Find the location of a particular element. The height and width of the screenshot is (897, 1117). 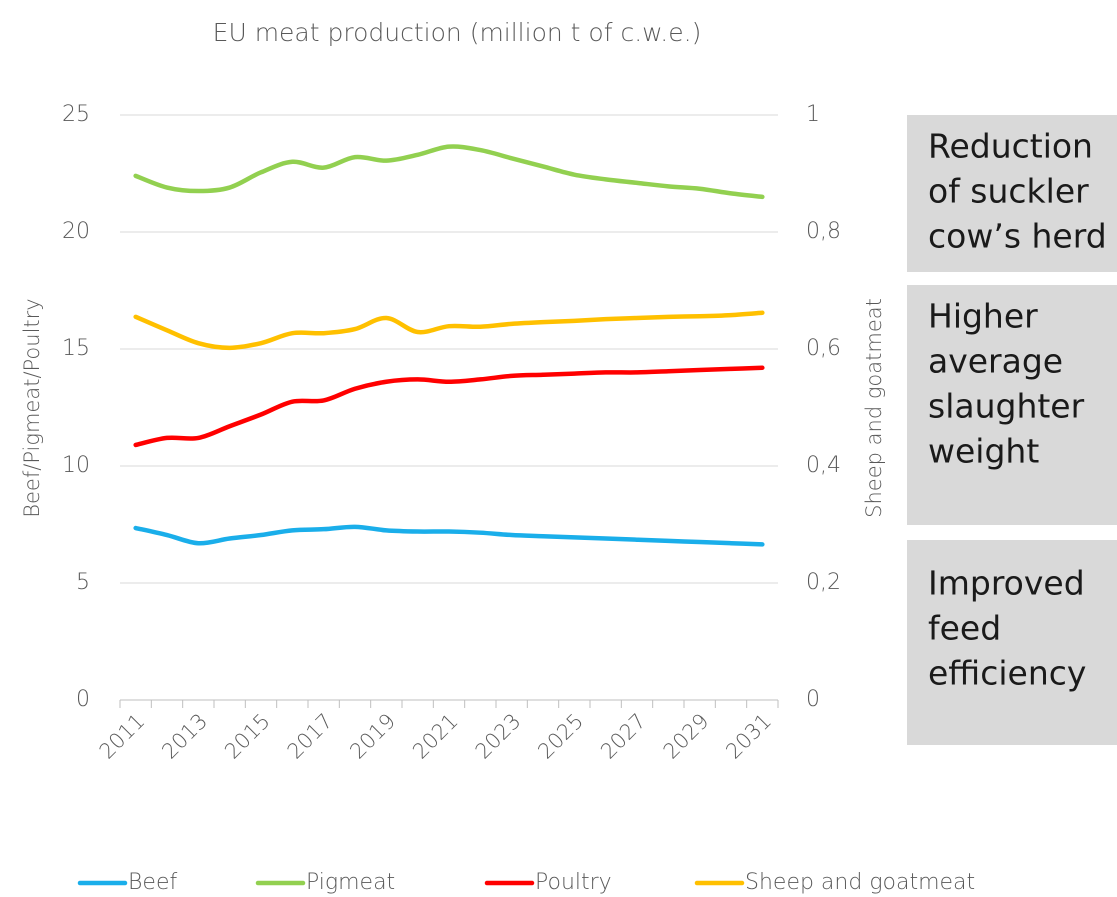

x-tick-label: 2021 is located at coordinates (435, 736).